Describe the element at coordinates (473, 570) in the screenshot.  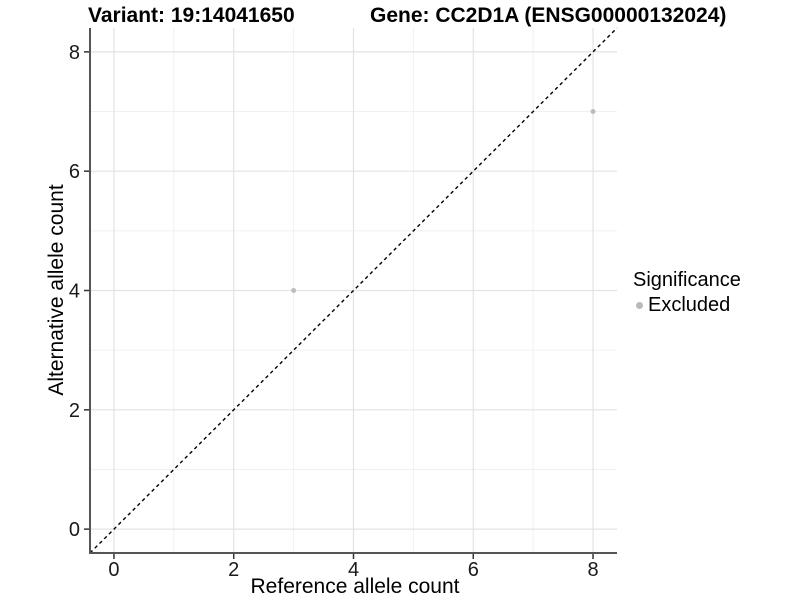
I see `x-tick-label: 6` at that location.